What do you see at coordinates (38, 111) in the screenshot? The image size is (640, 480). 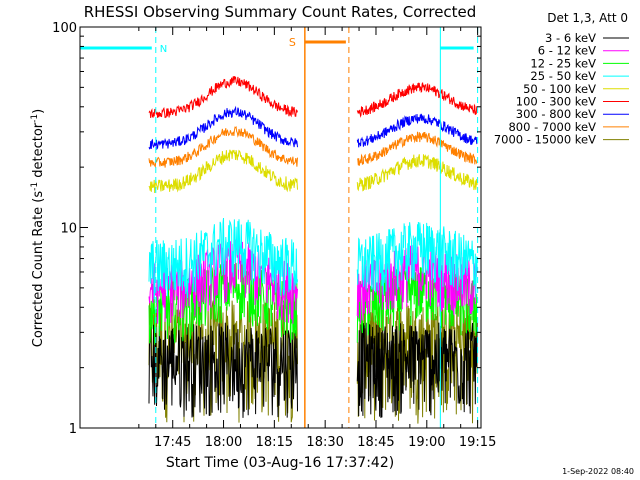 I see `y-axis-label-end: )` at bounding box center [38, 111].